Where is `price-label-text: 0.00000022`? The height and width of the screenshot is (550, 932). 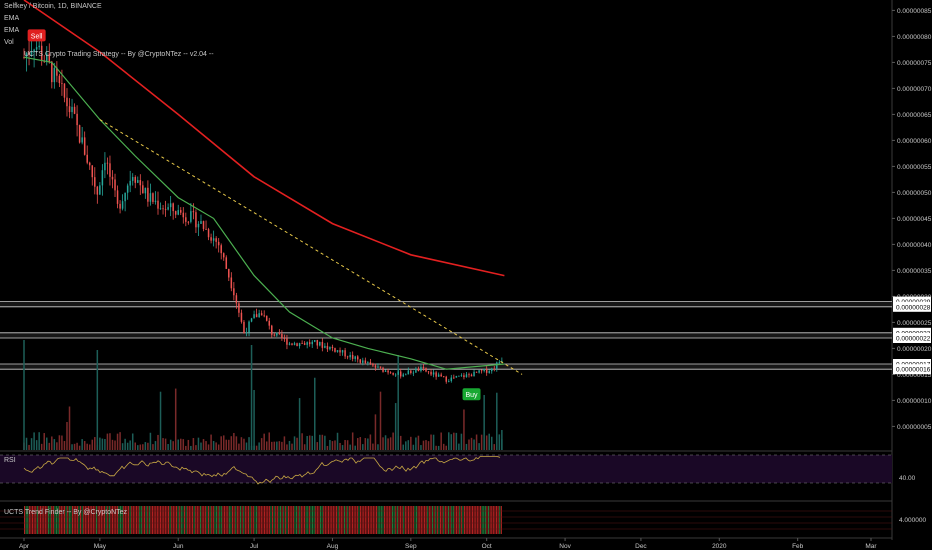
price-label-text: 0.00000022 is located at coordinates (913, 339).